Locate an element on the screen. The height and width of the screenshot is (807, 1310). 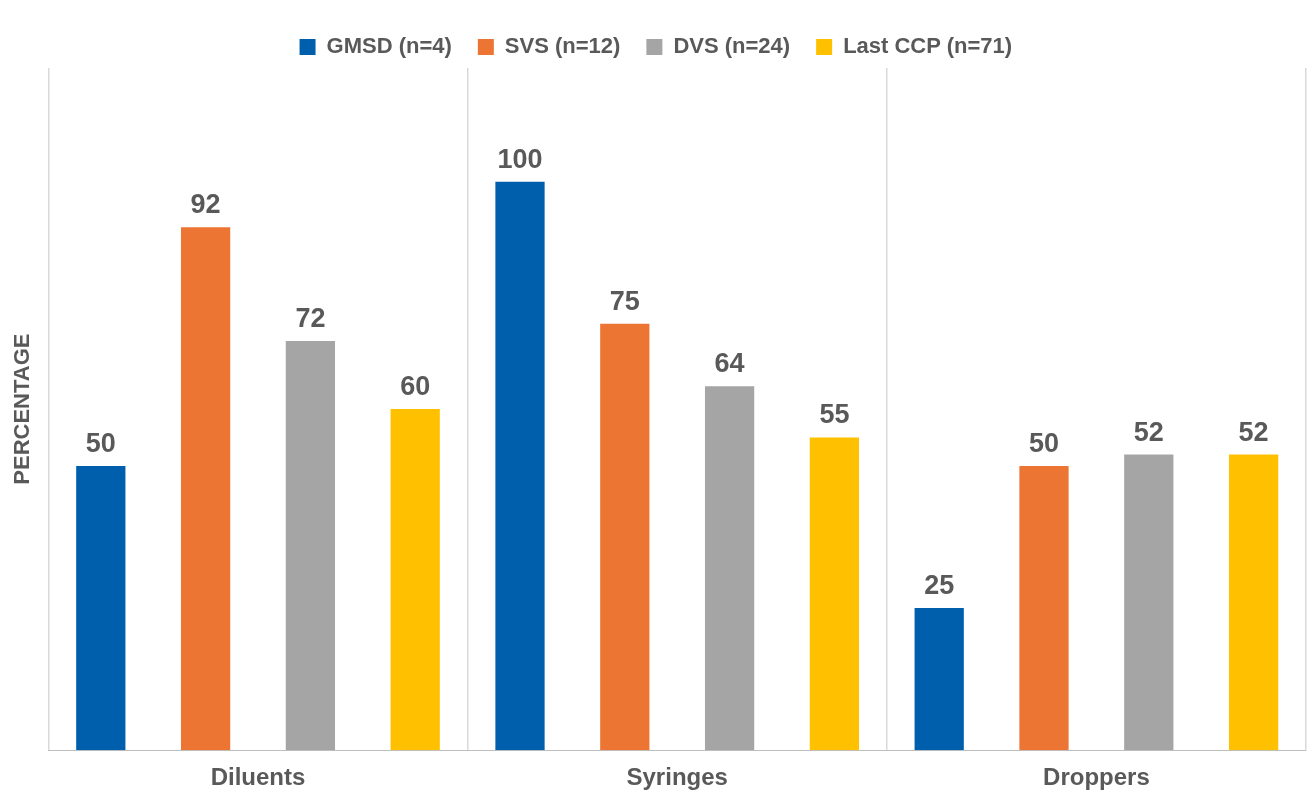
data-label: 72 is located at coordinates (310, 317).